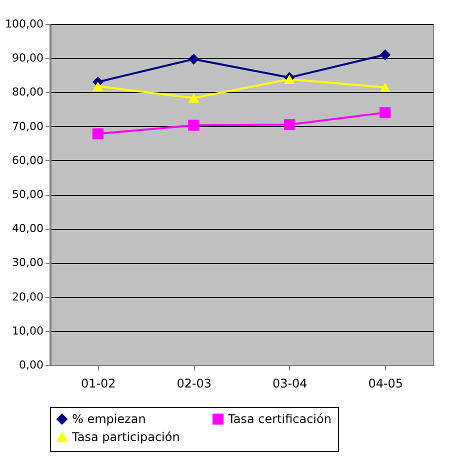 The width and height of the screenshot is (465, 463). What do you see at coordinates (28, 92) in the screenshot?
I see `y-tick-label: 80,00` at bounding box center [28, 92].